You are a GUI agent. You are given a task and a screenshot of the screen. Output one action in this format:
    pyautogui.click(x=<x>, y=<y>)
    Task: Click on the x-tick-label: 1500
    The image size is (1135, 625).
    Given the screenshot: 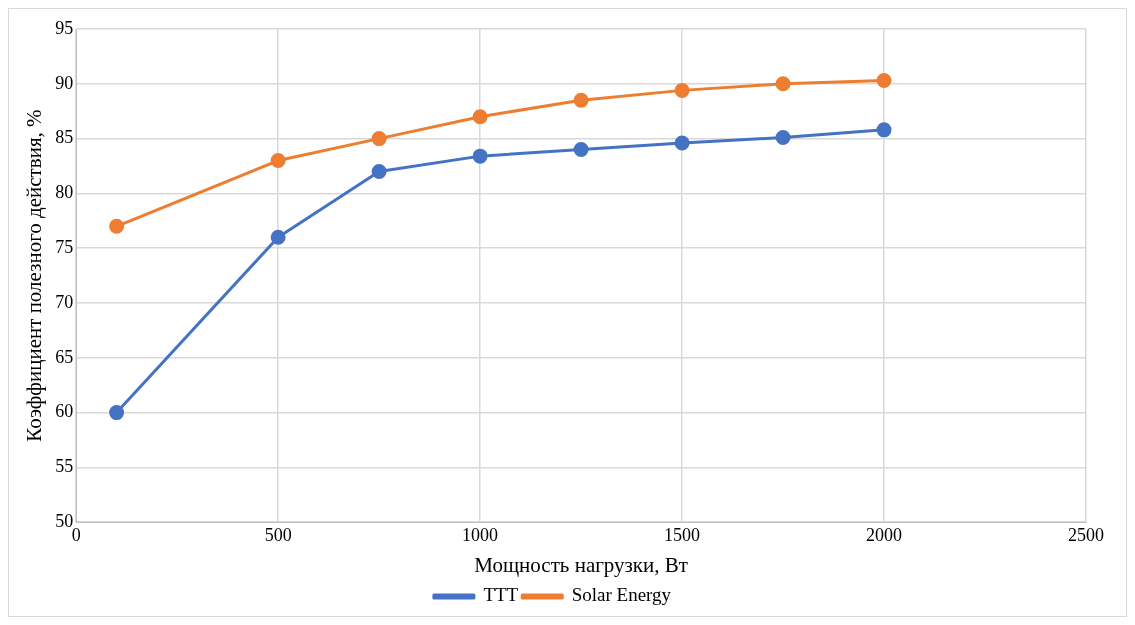 What is the action you would take?
    pyautogui.click(x=682, y=534)
    